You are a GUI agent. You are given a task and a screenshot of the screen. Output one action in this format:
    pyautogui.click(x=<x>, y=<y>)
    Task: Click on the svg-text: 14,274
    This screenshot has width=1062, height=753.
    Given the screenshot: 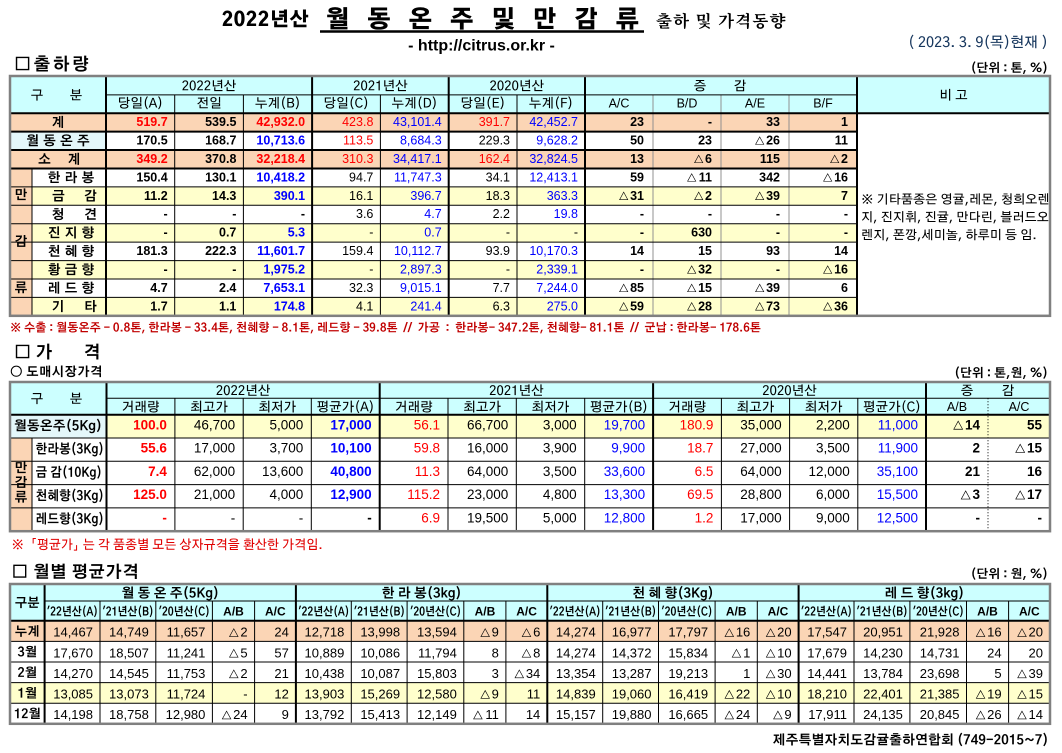 What is the action you would take?
    pyautogui.click(x=576, y=632)
    